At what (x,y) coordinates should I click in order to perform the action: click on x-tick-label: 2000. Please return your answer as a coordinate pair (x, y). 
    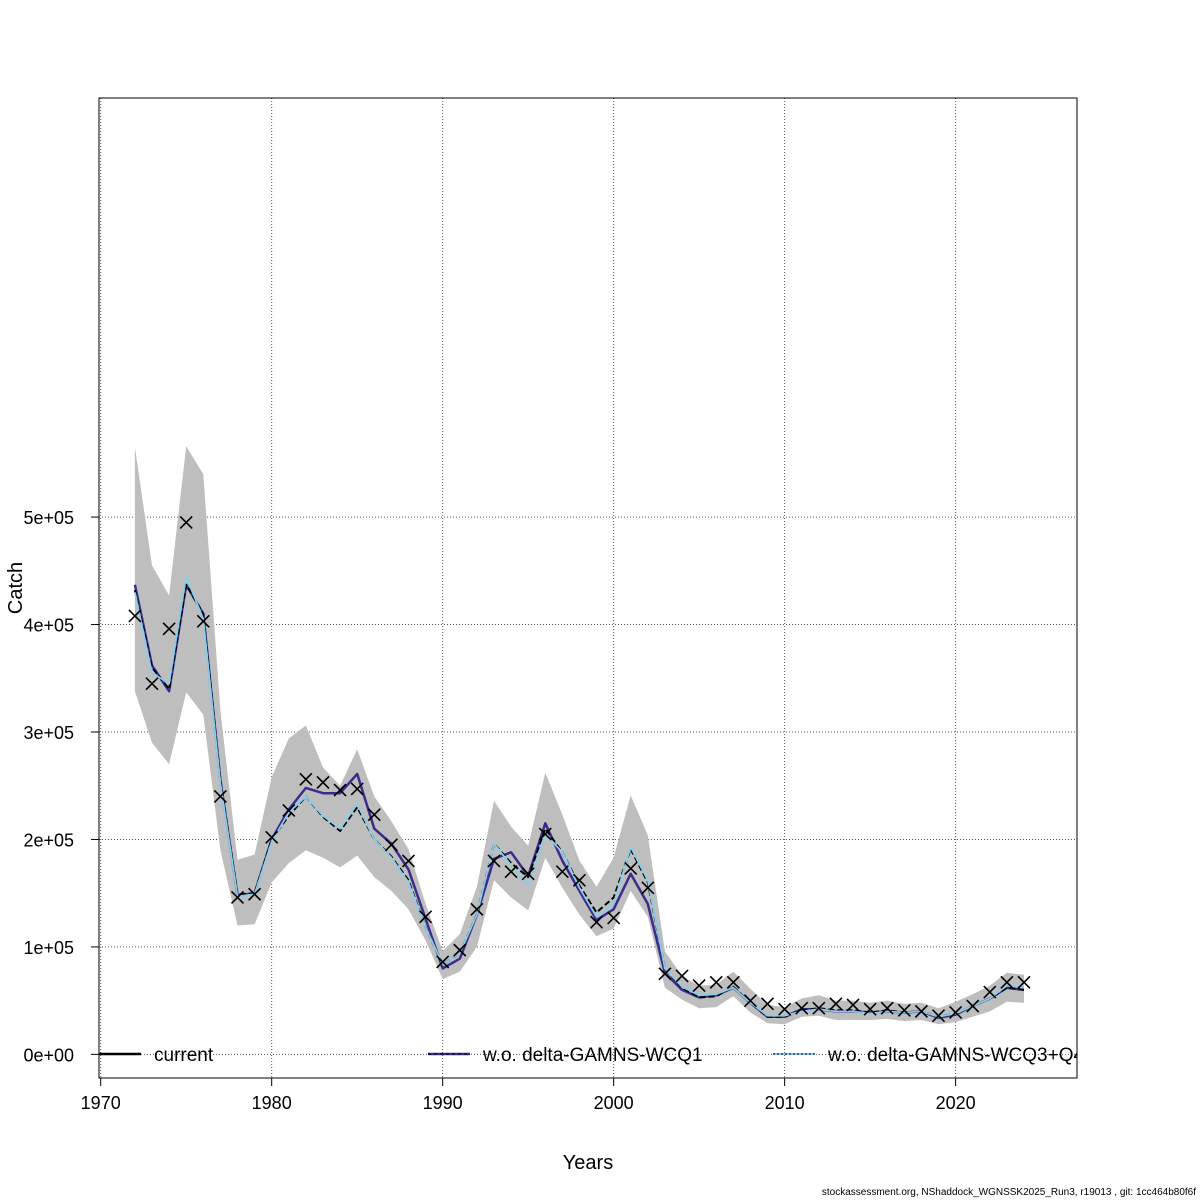
    Looking at the image, I should click on (614, 1103).